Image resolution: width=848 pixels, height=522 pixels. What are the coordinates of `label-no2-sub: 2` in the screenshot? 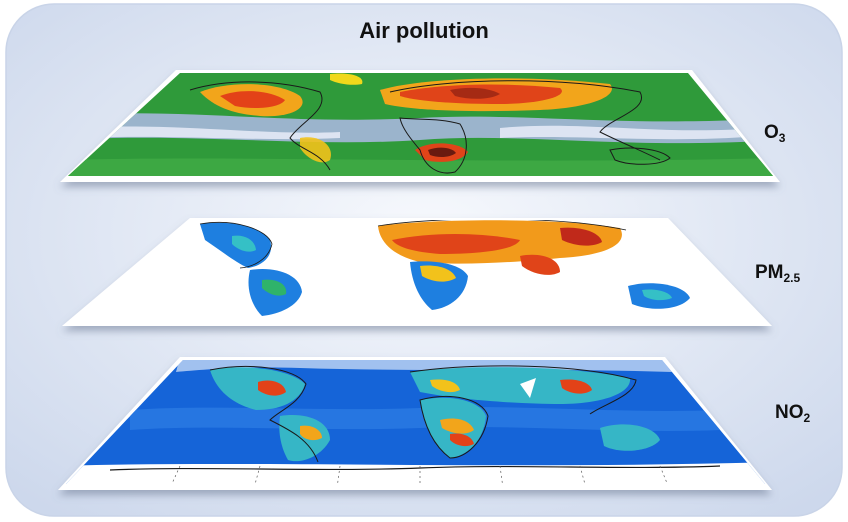 It's located at (807, 418).